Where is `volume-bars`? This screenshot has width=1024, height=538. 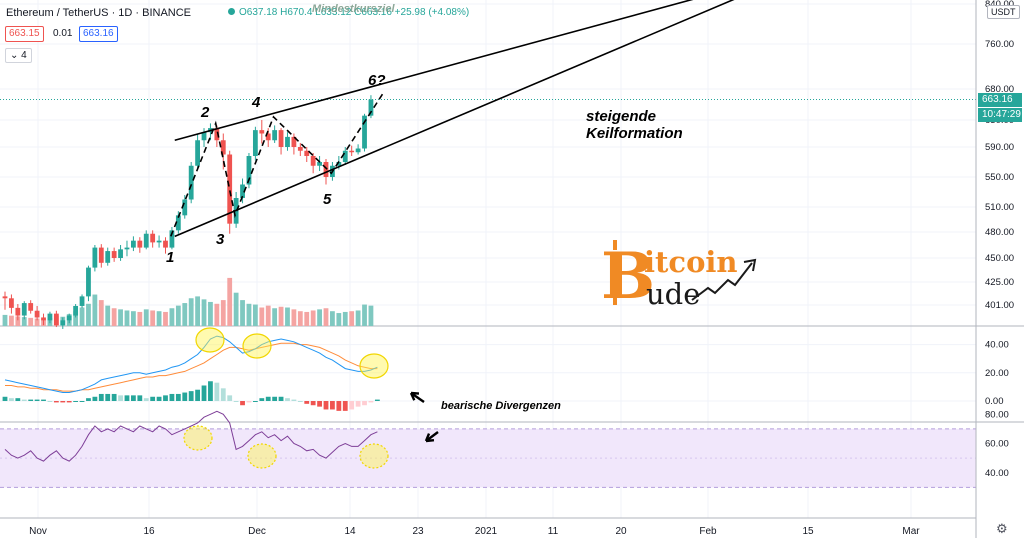
volume-bars is located at coordinates (188, 301).